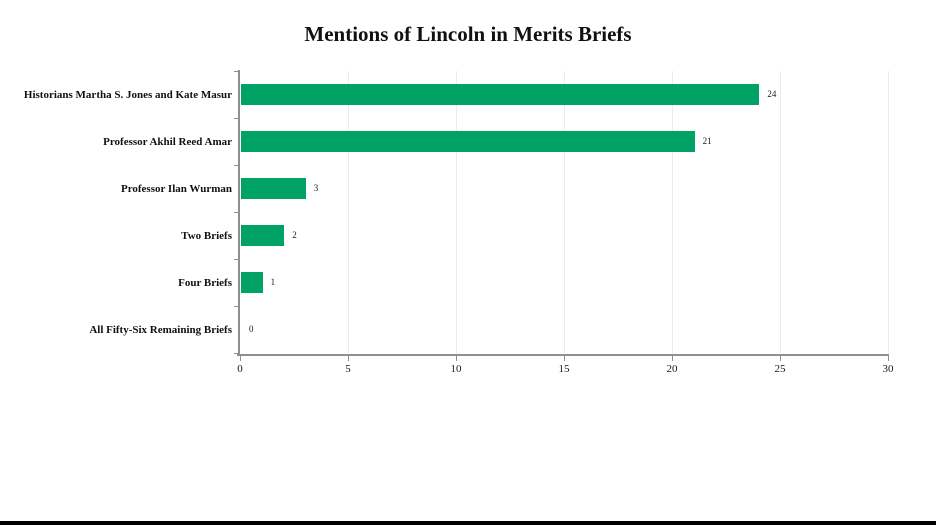 This screenshot has width=936, height=528. What do you see at coordinates (348, 369) in the screenshot?
I see `x-tick-label: 5` at bounding box center [348, 369].